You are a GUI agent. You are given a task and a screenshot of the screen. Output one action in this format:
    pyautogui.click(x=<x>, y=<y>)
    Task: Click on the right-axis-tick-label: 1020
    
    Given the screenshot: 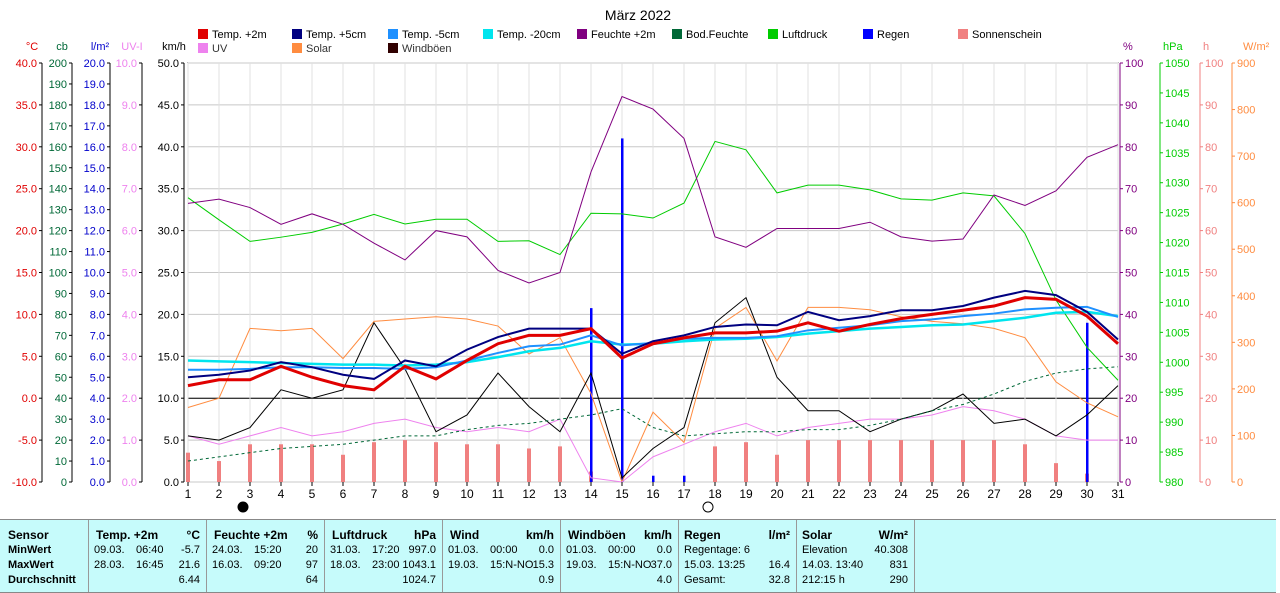 What is the action you would take?
    pyautogui.click(x=1177, y=244)
    